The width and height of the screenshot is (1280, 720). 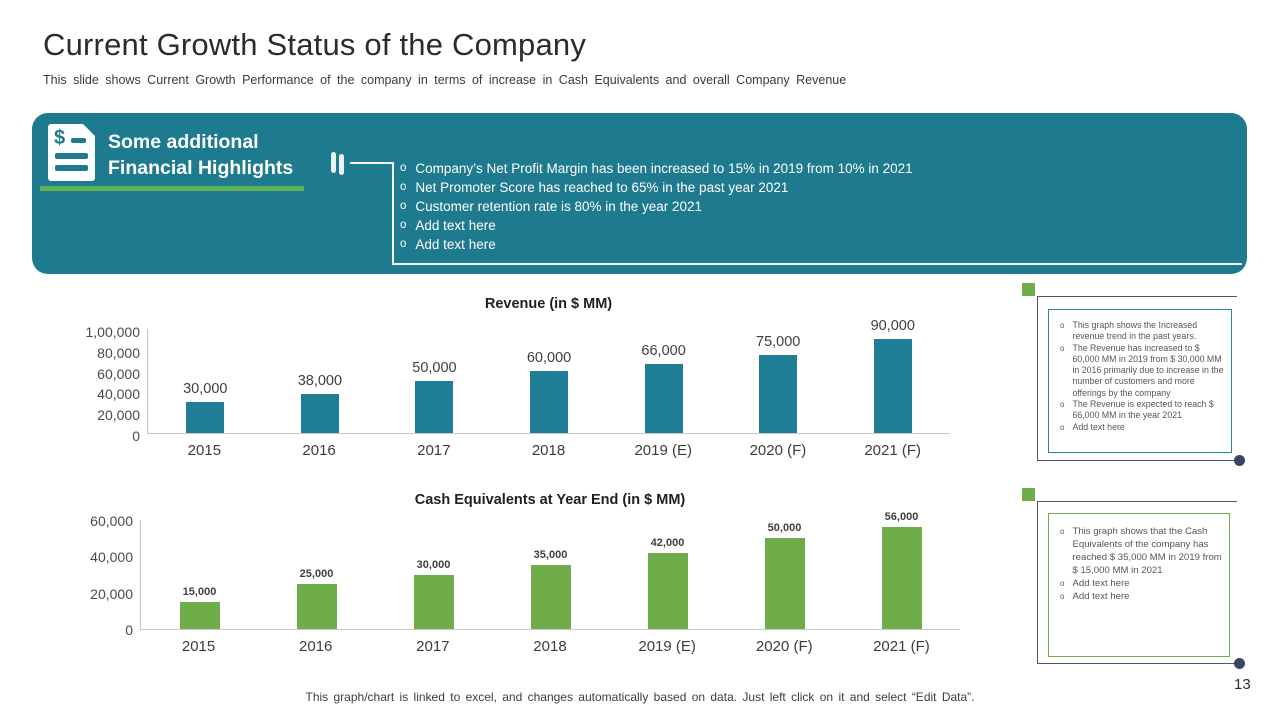 What do you see at coordinates (549, 357) in the screenshot?
I see `bar-value-label: 60,000` at bounding box center [549, 357].